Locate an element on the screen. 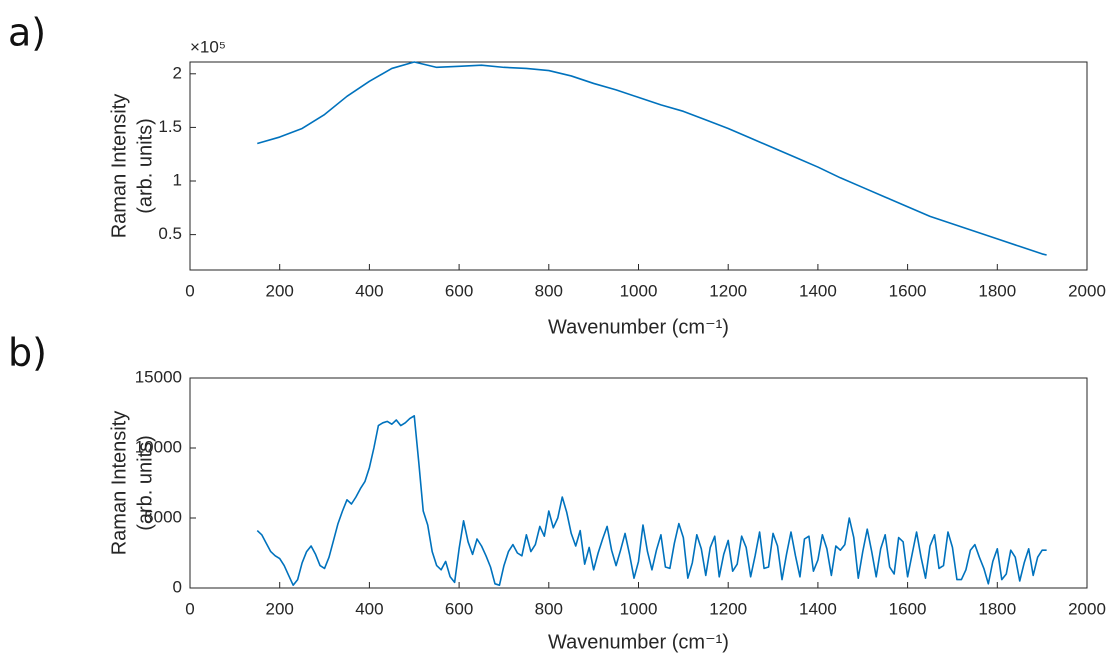  panel-label: a) is located at coordinates (27, 33).